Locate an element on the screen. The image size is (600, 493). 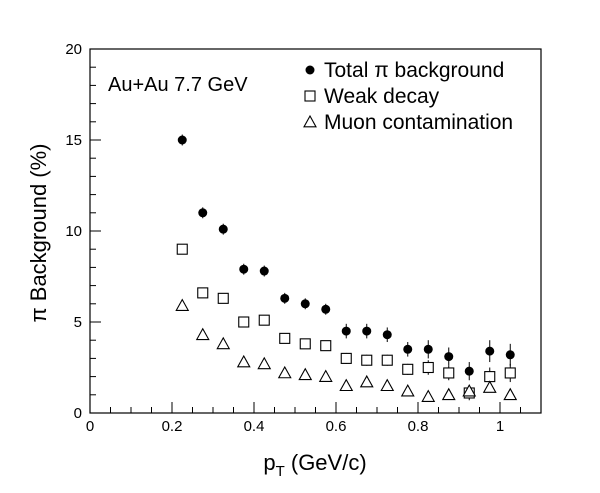
x-axis-title: pT (GeV/c) is located at coordinates (314, 465).